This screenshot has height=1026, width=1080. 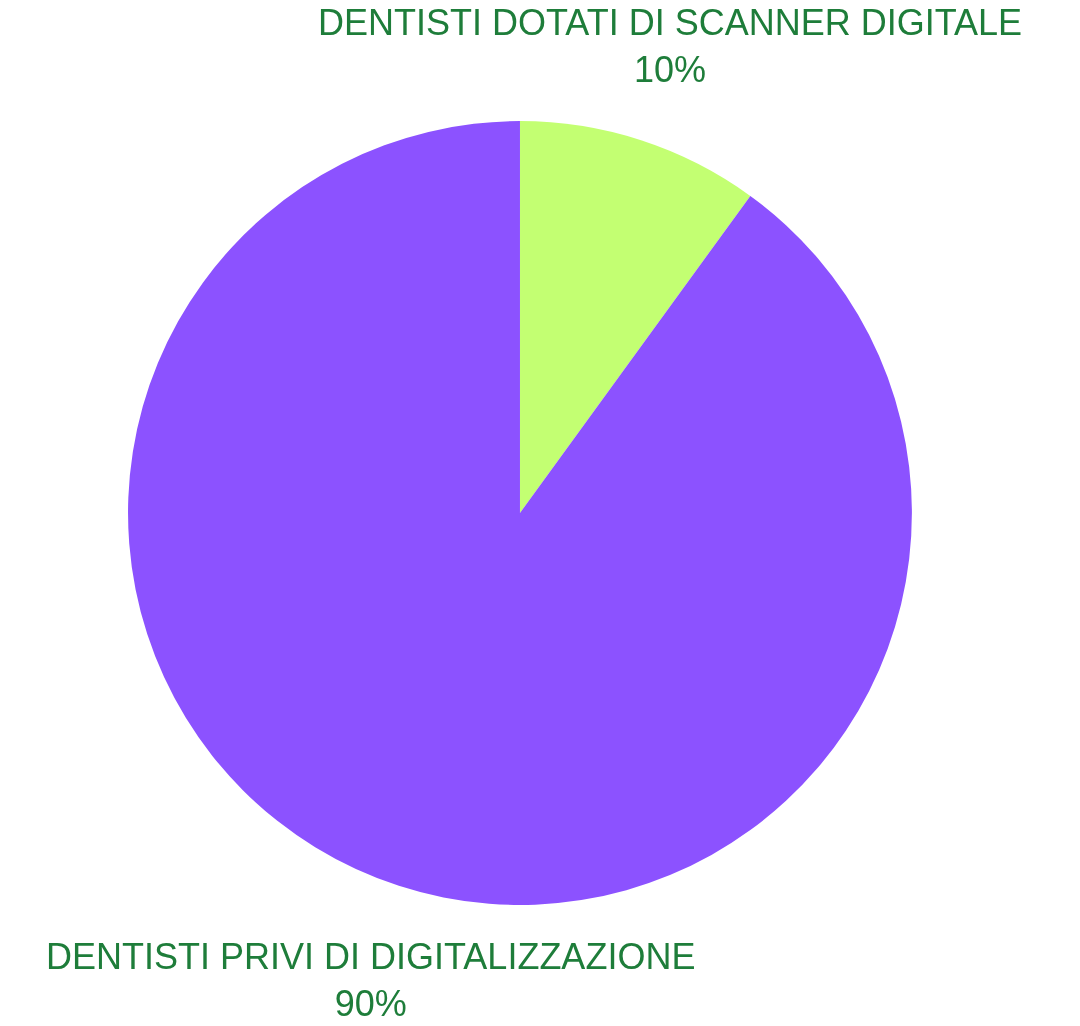 What do you see at coordinates (670, 22) in the screenshot?
I see `slice-label: DENTISTI DOTATI DI SCANNER DIGITALE` at bounding box center [670, 22].